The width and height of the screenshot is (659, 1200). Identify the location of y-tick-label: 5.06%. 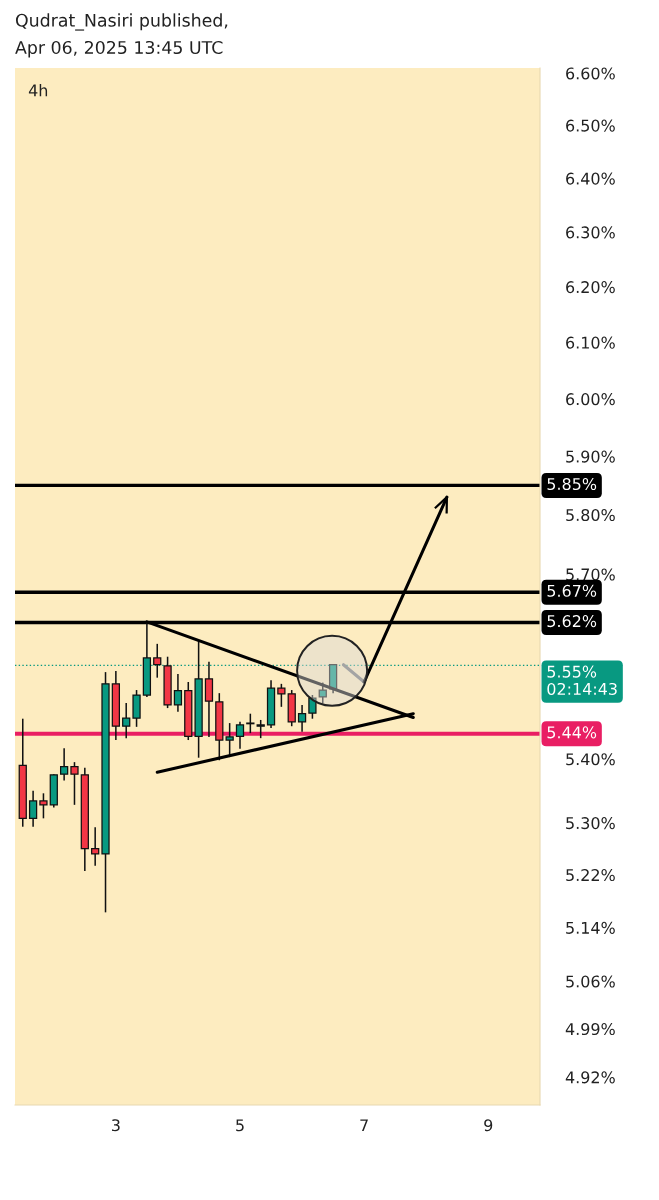
(590, 981).